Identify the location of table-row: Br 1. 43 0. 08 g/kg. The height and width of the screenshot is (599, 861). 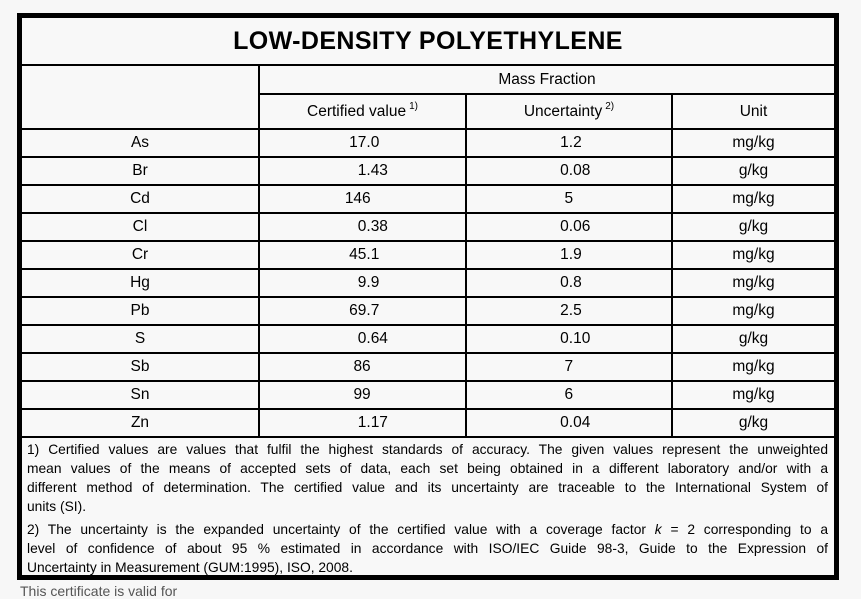
(428, 171).